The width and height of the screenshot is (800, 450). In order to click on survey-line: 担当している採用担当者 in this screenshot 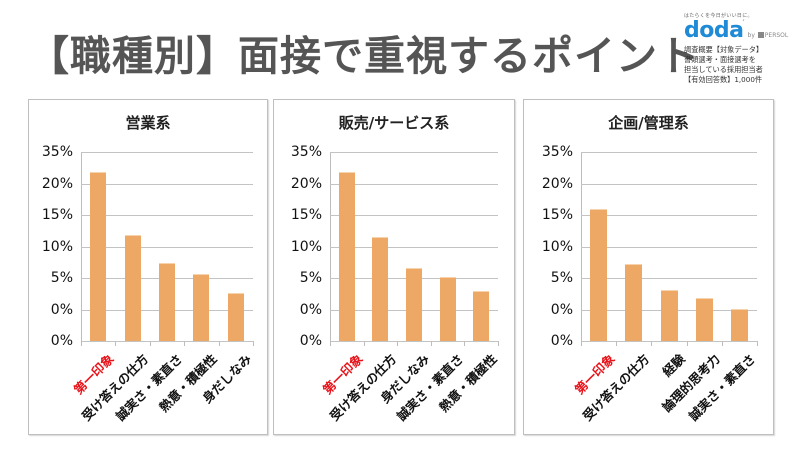, I will do `click(723, 69)`.